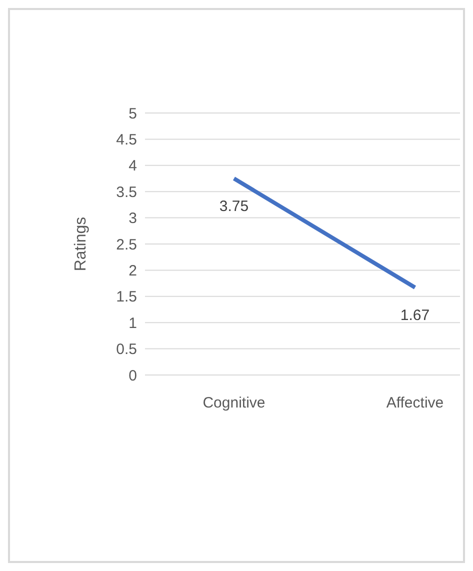 The width and height of the screenshot is (473, 571). Describe the element at coordinates (132, 375) in the screenshot. I see `y-tick-label: 0` at that location.